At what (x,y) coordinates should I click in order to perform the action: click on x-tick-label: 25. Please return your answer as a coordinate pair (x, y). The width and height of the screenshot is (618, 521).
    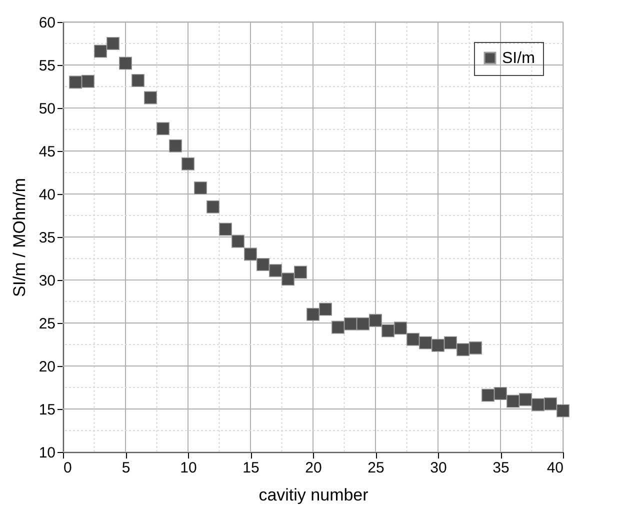
    Looking at the image, I should click on (376, 468).